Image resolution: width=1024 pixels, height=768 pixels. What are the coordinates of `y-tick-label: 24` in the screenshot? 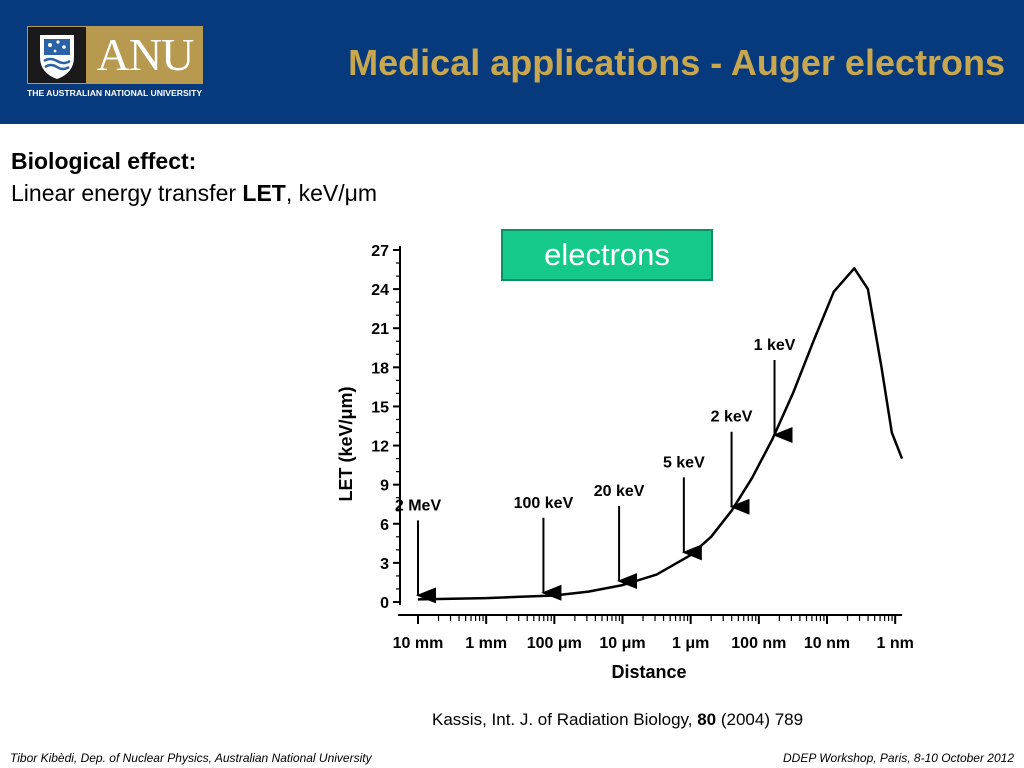 It's located at (380, 290).